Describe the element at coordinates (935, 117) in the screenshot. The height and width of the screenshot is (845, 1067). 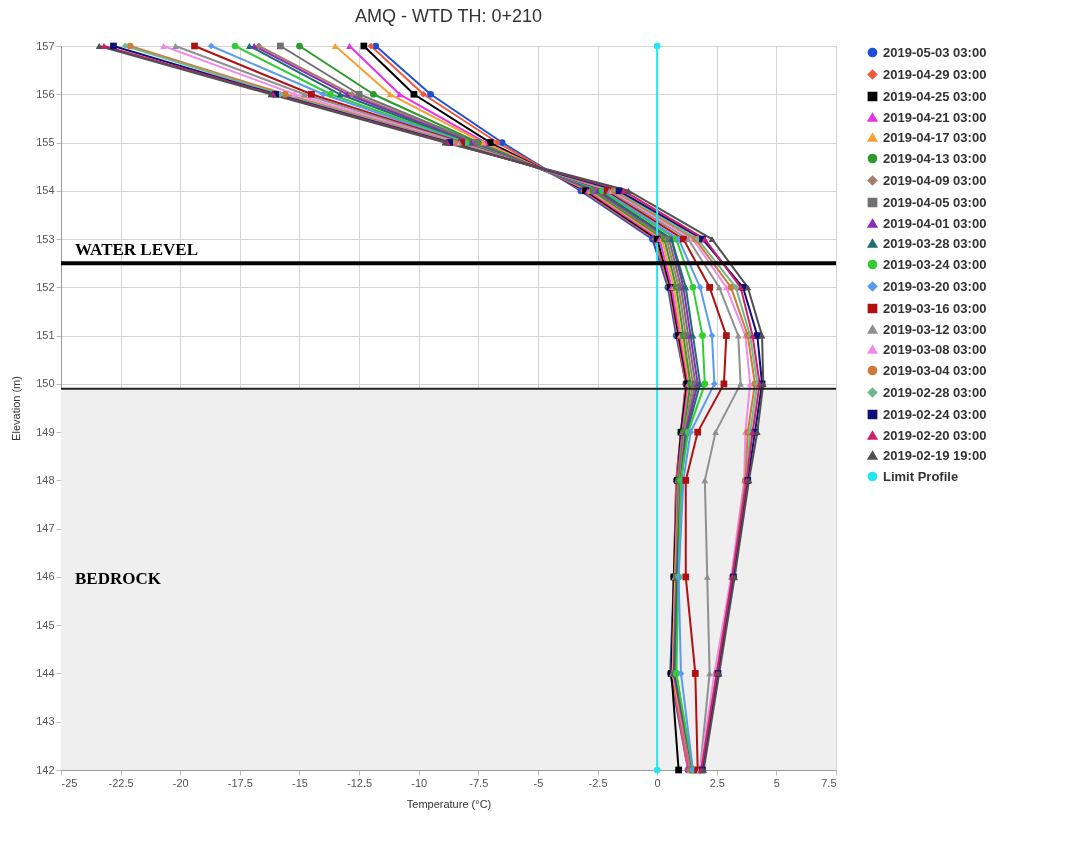
I see `legend-label: 2019-04-21 03:00` at that location.